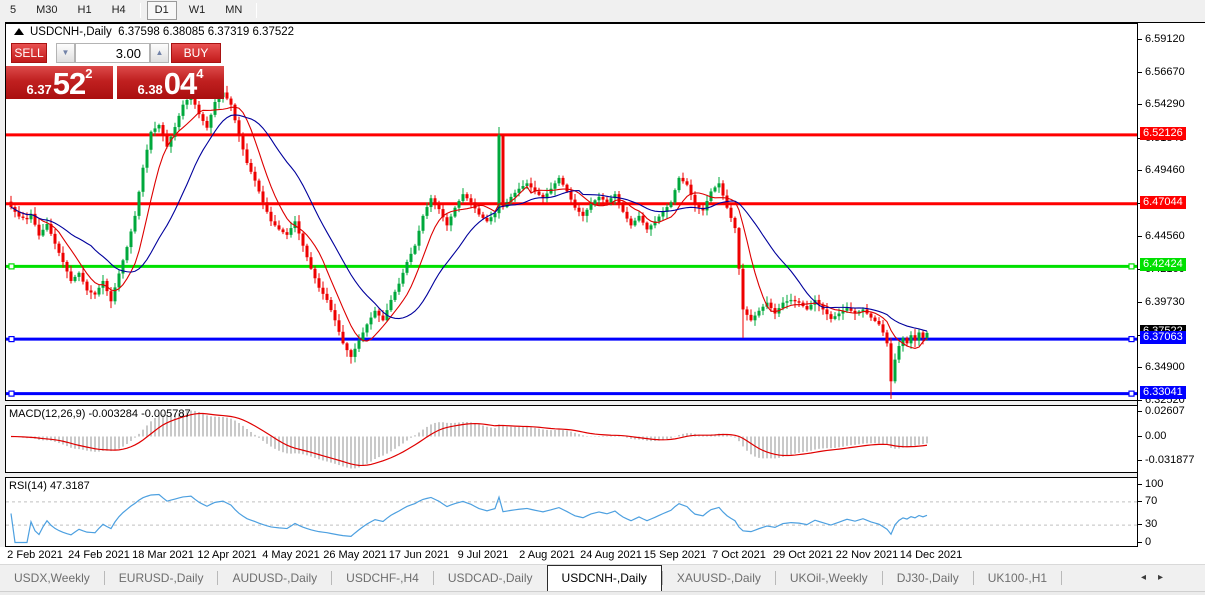 This screenshot has height=595, width=1205. Describe the element at coordinates (69, 83) in the screenshot. I see `sell-price-big: 52` at that location.